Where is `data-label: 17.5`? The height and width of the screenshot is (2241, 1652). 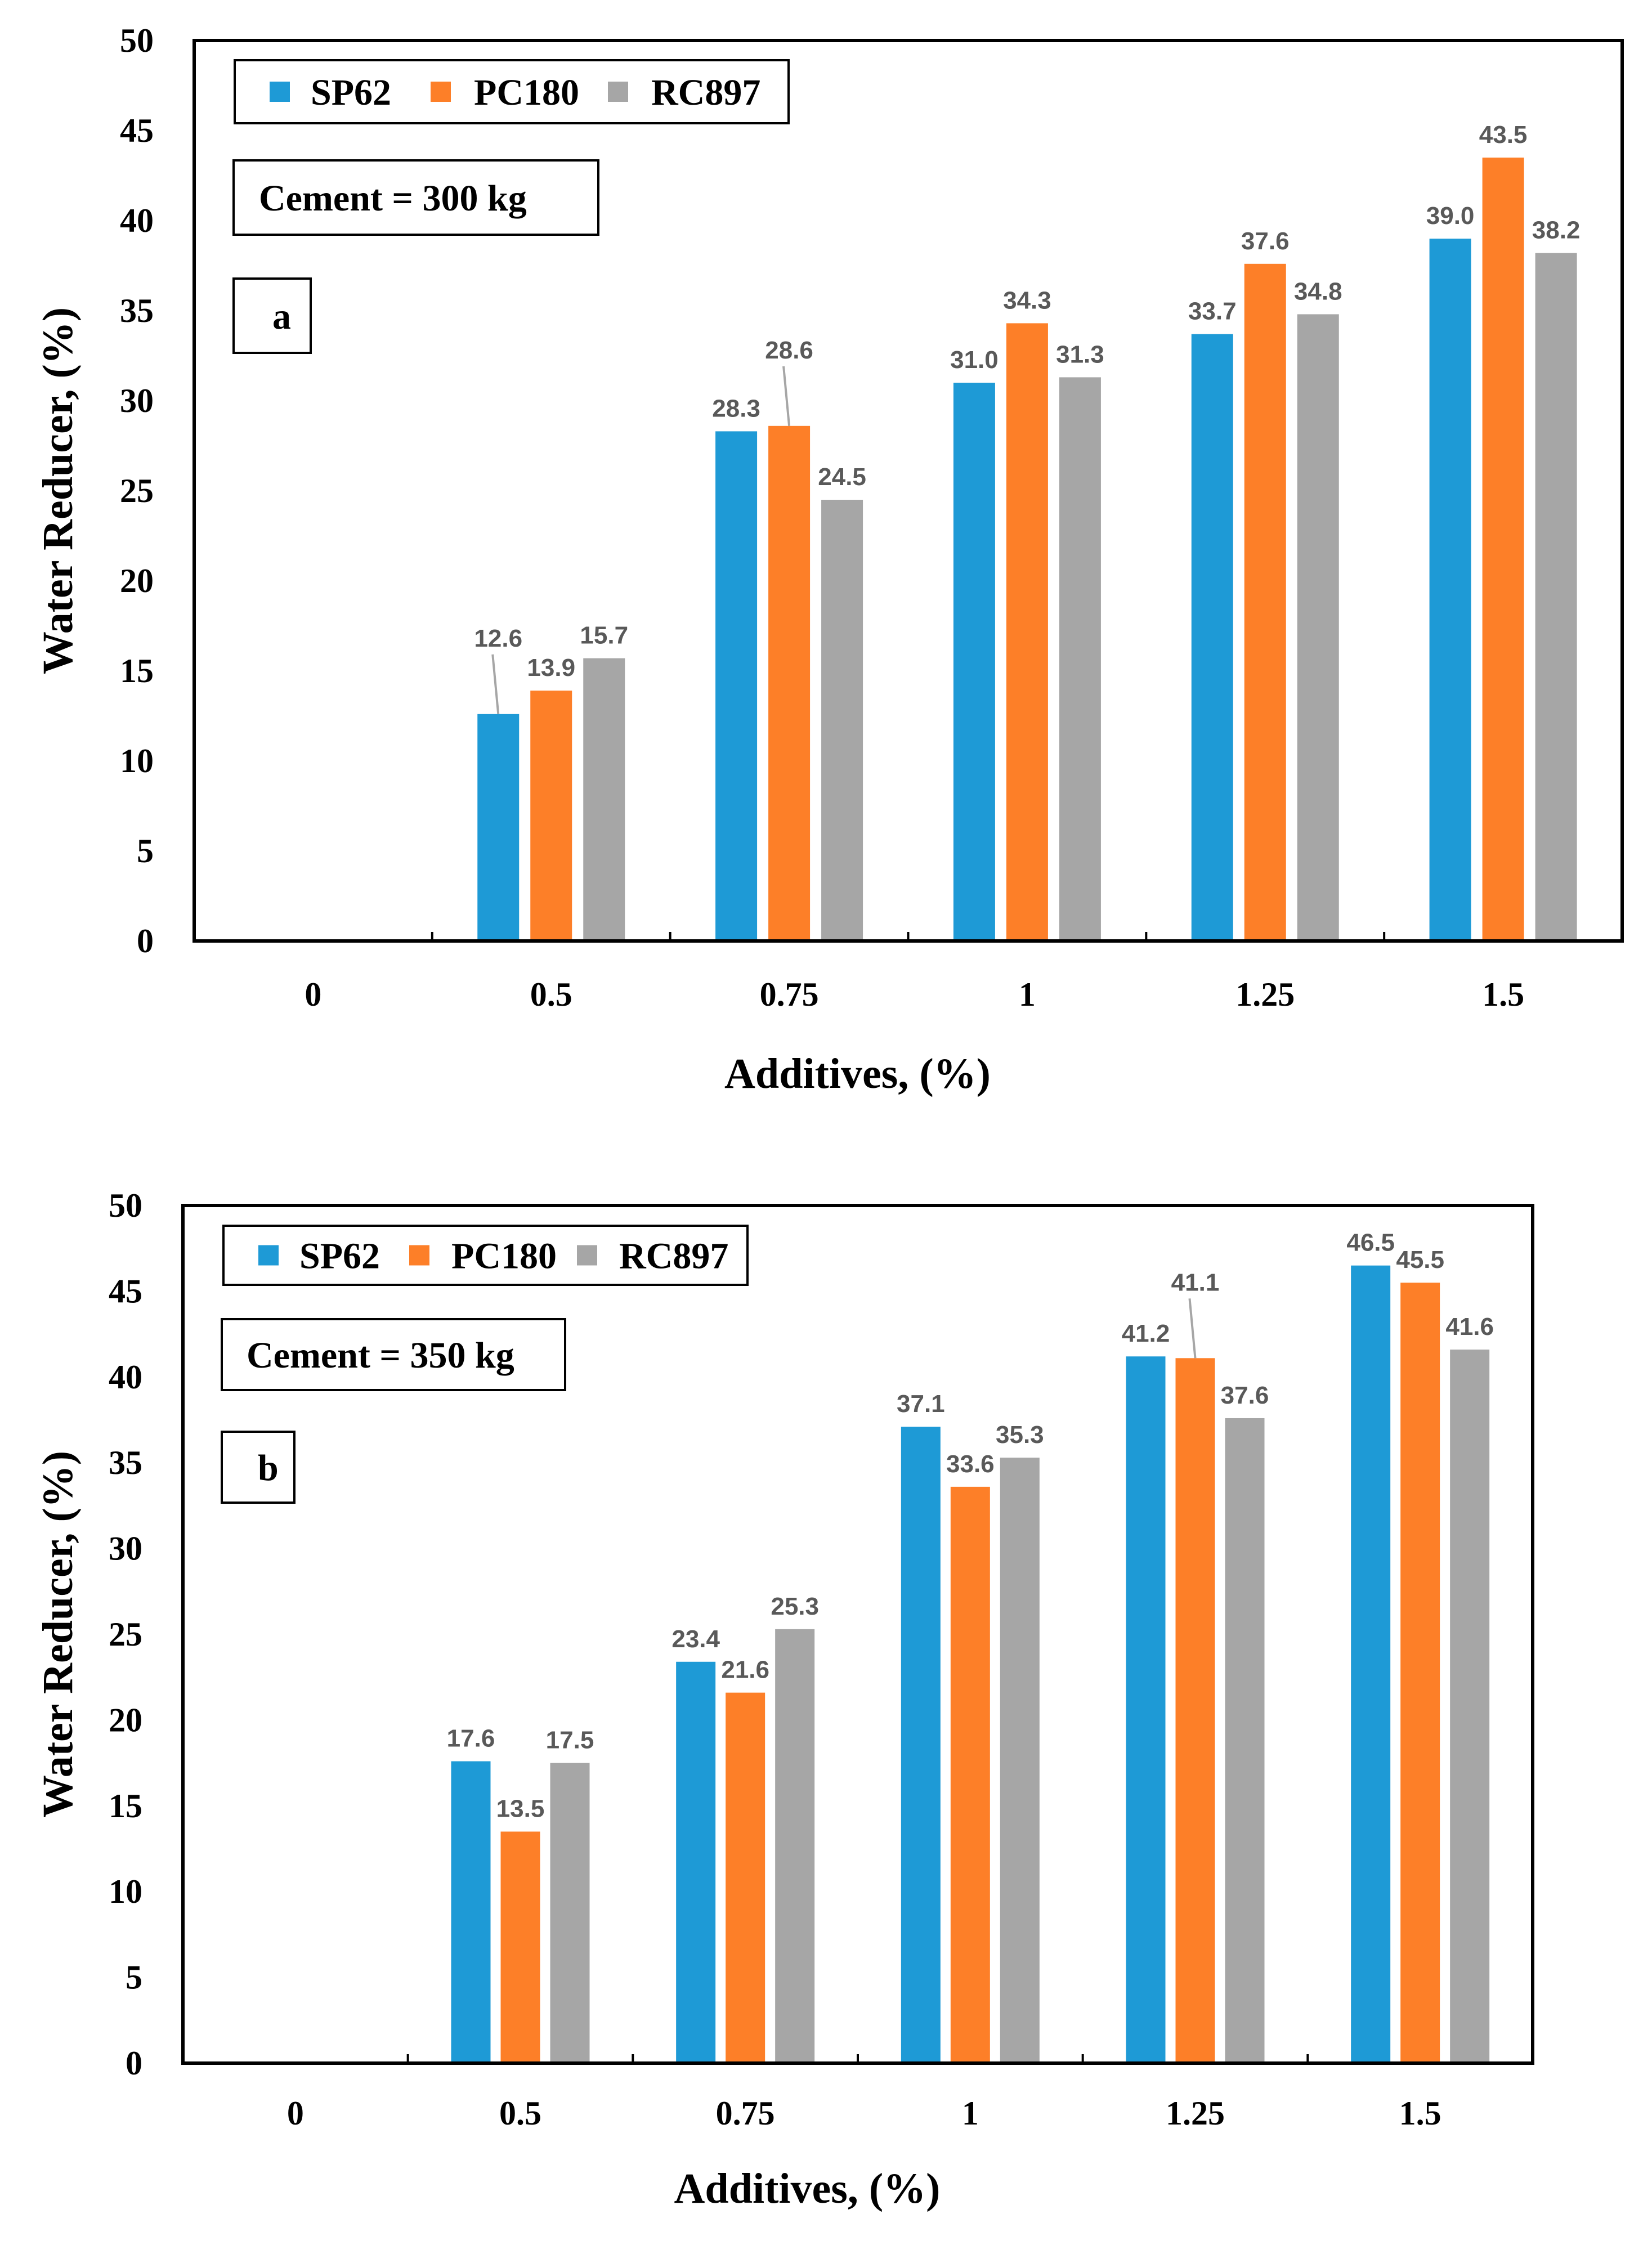 data-label: 17.5 is located at coordinates (570, 1740).